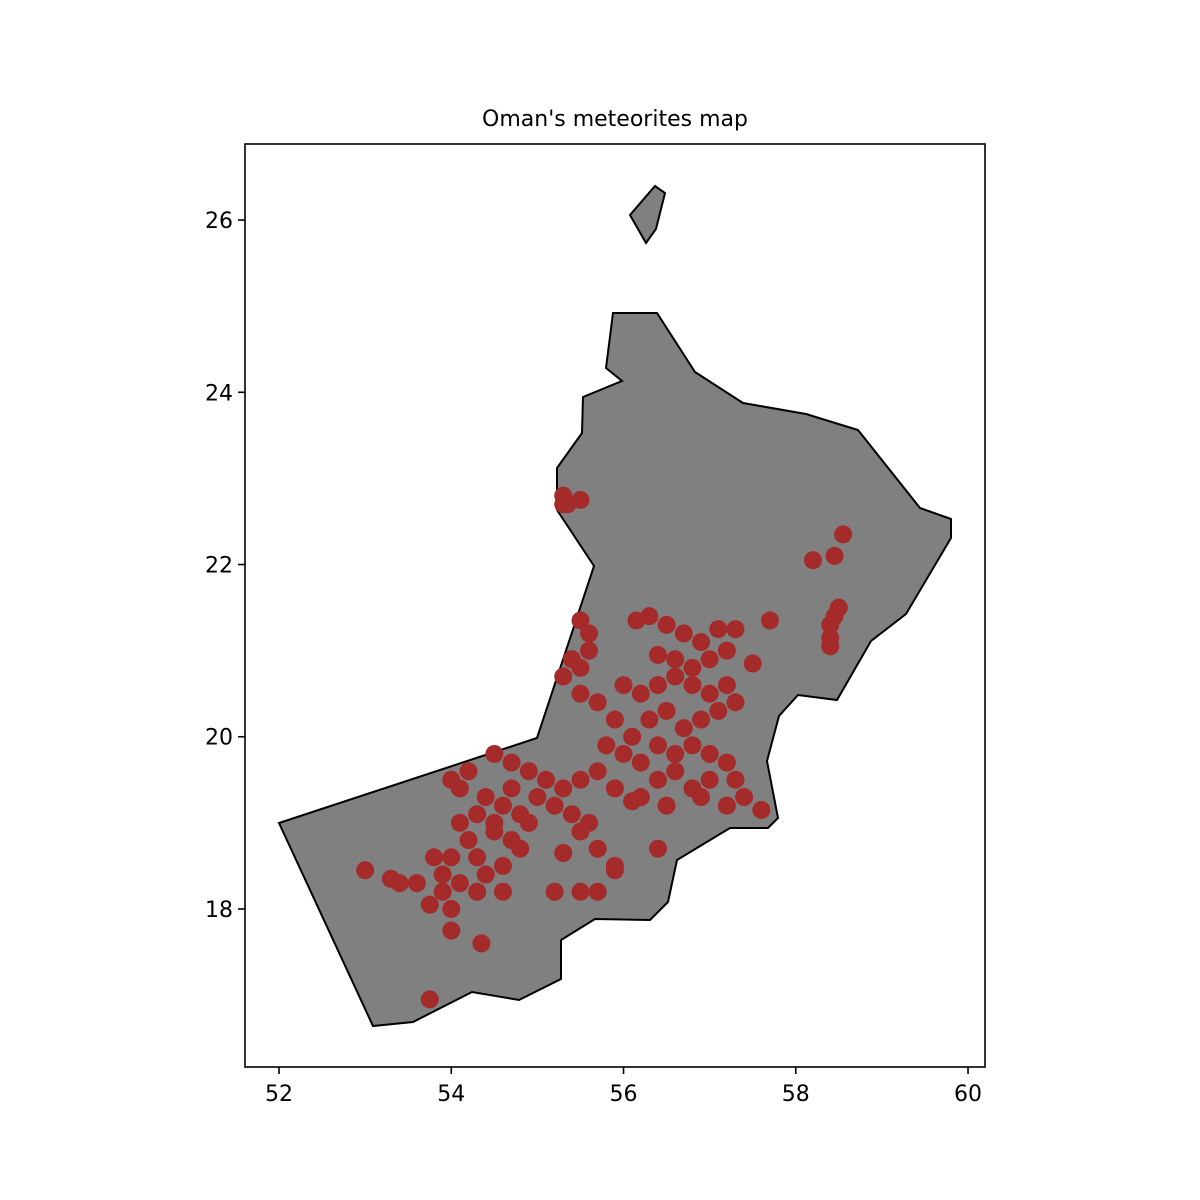 This screenshot has height=1200, width=1200. What do you see at coordinates (219, 910) in the screenshot?
I see `y-tick-label: 18` at bounding box center [219, 910].